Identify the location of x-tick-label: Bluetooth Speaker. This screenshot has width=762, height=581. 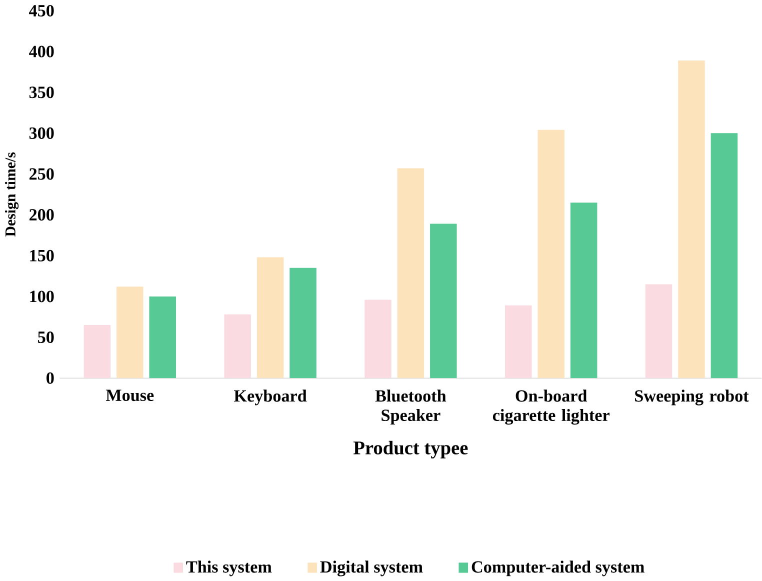
(410, 407).